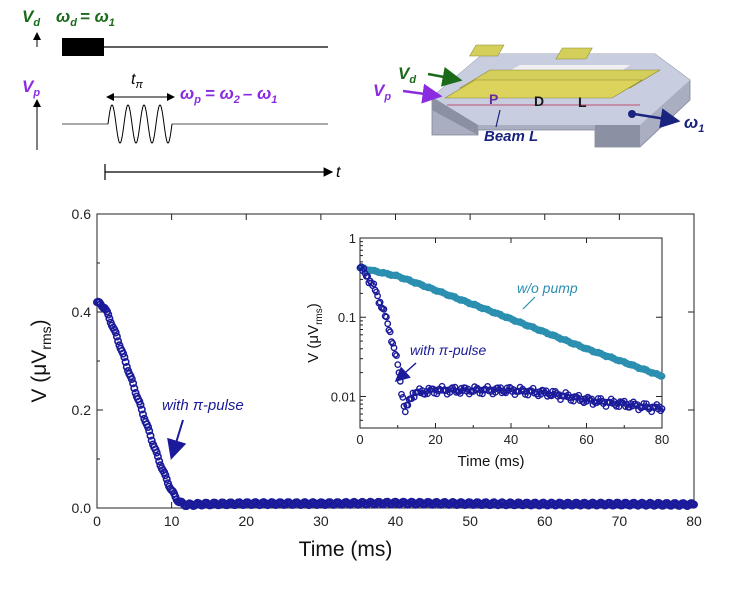 This screenshot has height=592, width=732. I want to click on main-y-tick-label: 0.0, so click(82, 508).